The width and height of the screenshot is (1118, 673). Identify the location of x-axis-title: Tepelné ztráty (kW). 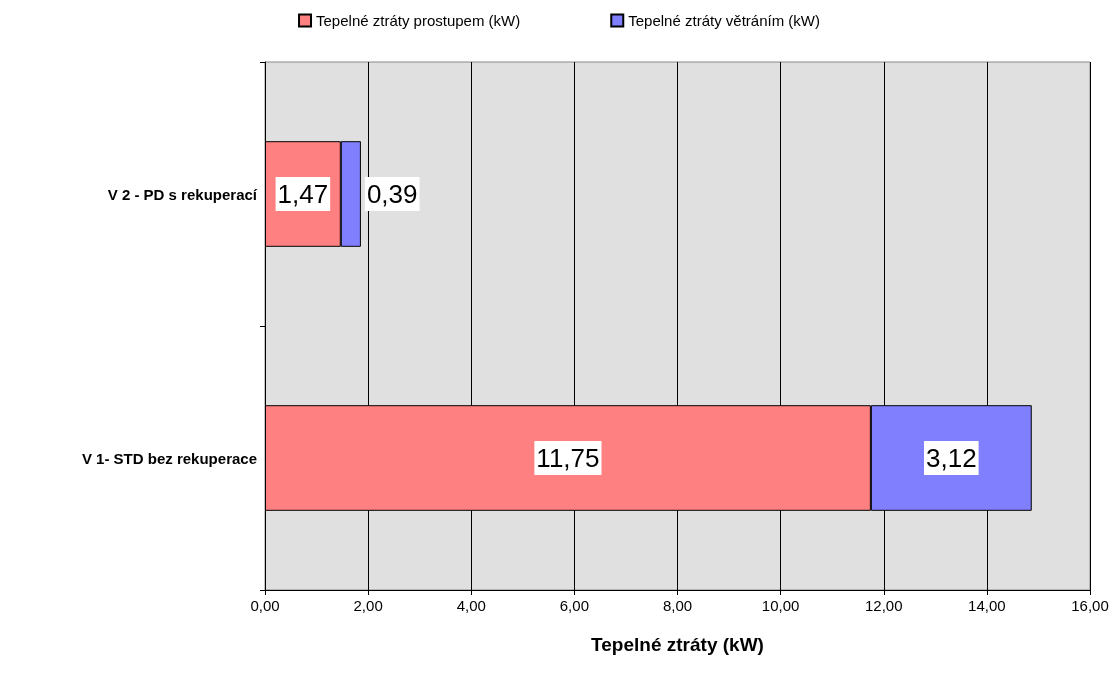
(677, 644).